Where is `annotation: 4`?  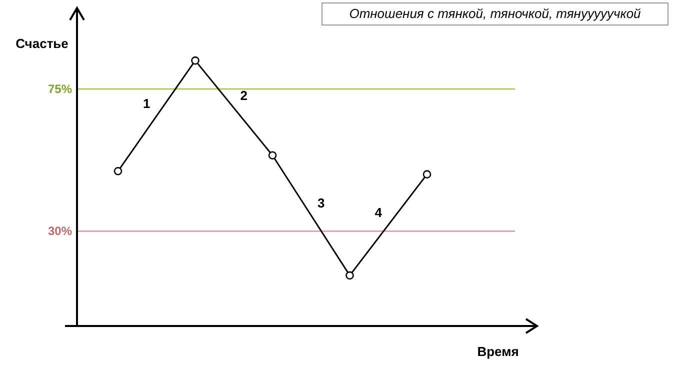 annotation: 4 is located at coordinates (378, 212).